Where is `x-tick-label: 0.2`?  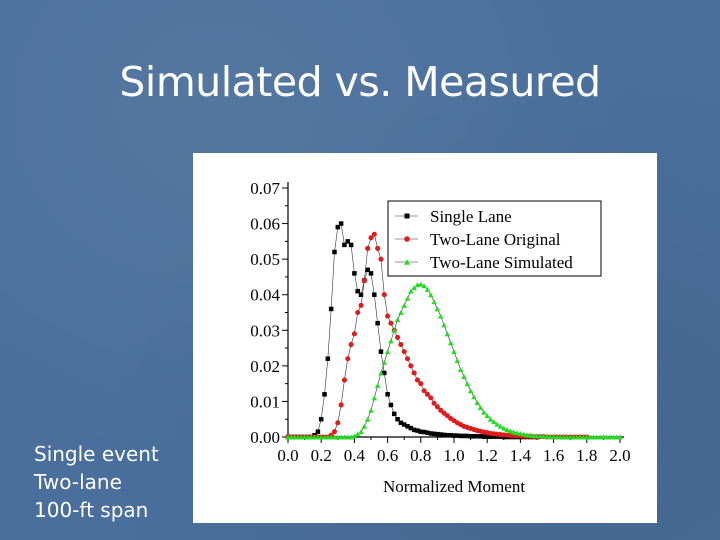
x-tick-label: 0.2 is located at coordinates (321, 455).